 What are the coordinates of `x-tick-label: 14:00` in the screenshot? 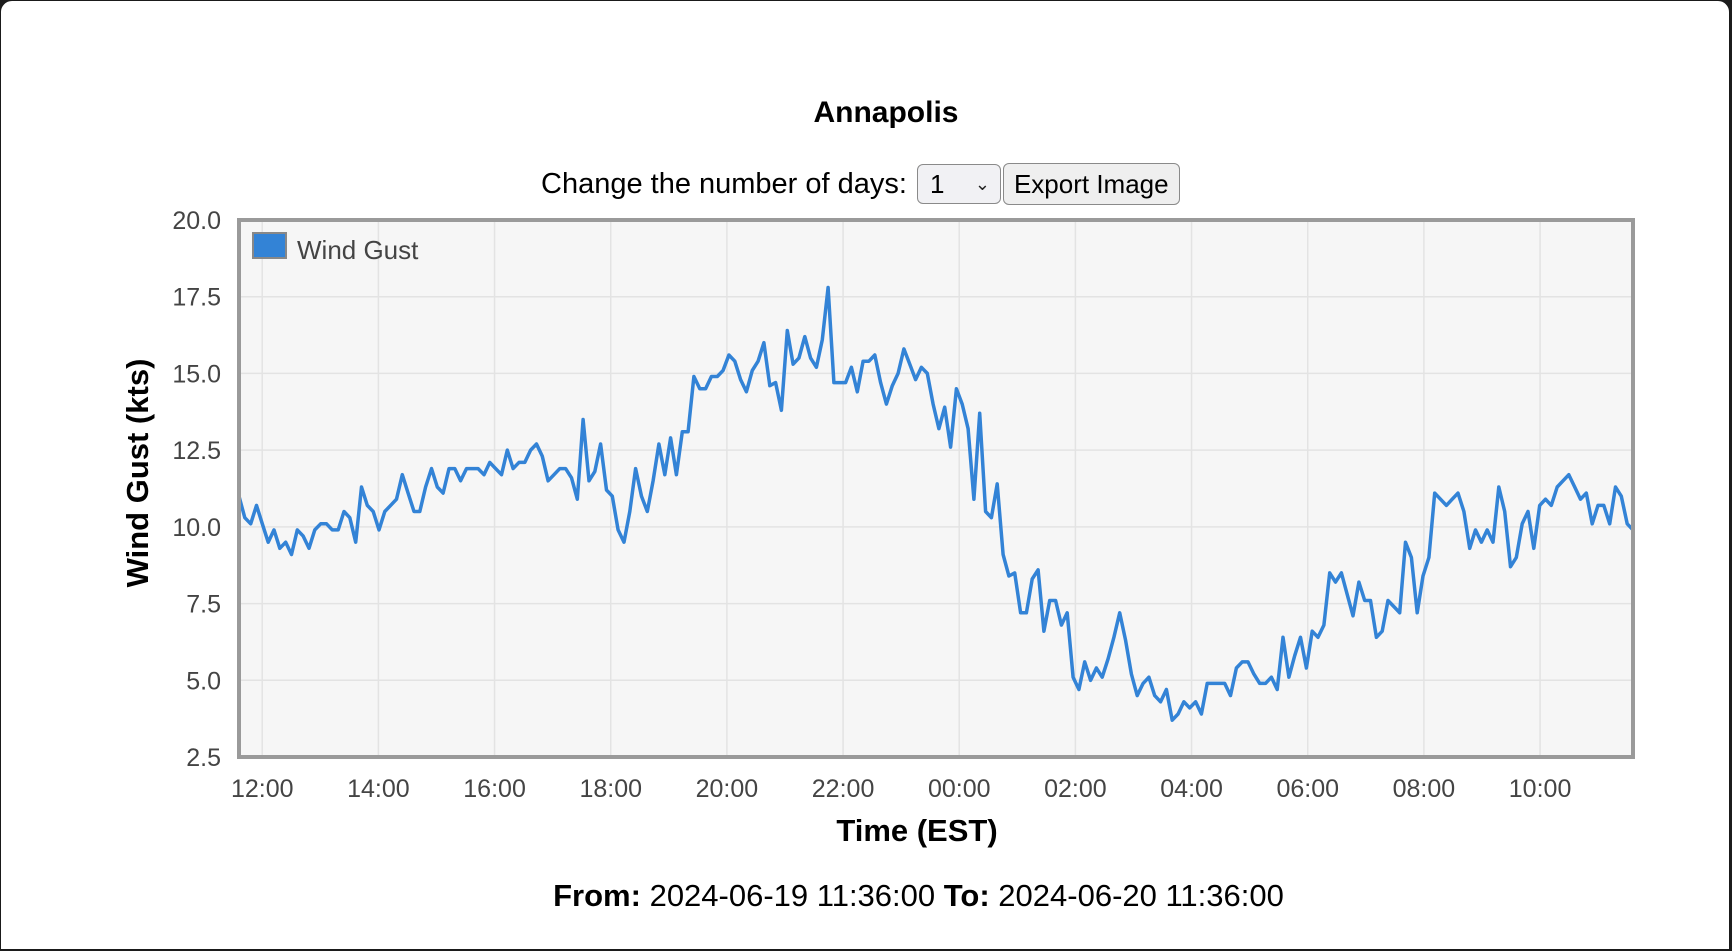 It's located at (378, 789).